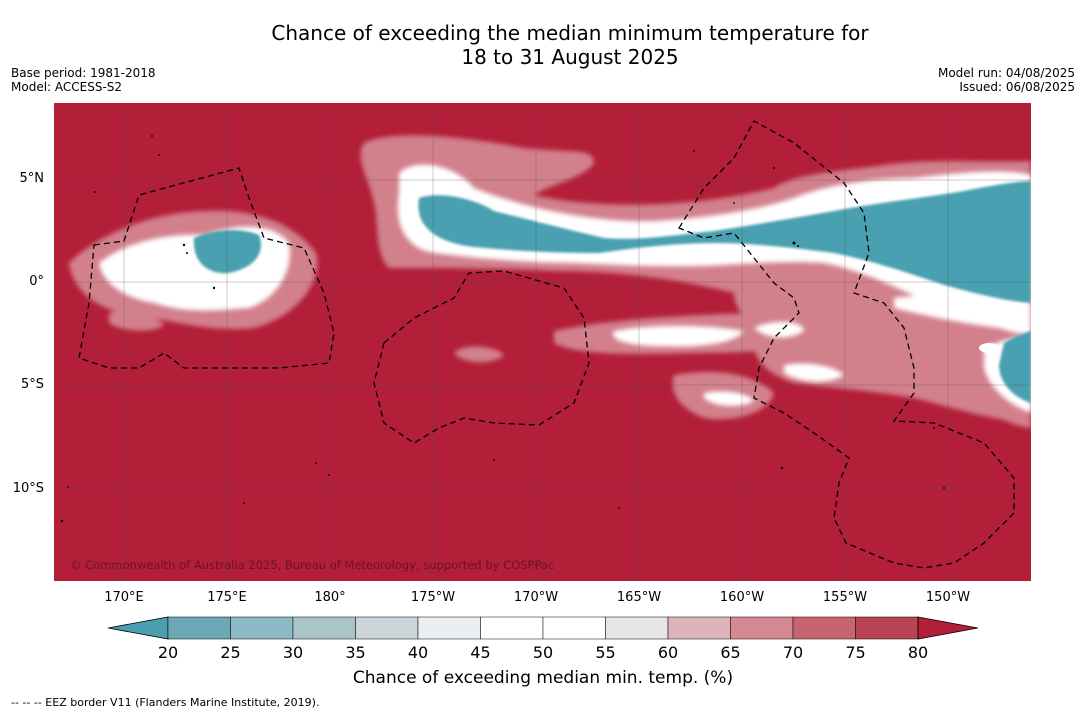 The height and width of the screenshot is (713, 1085). What do you see at coordinates (1006, 73) in the screenshot?
I see `model-run-date: Model run: 04/08/2025` at bounding box center [1006, 73].